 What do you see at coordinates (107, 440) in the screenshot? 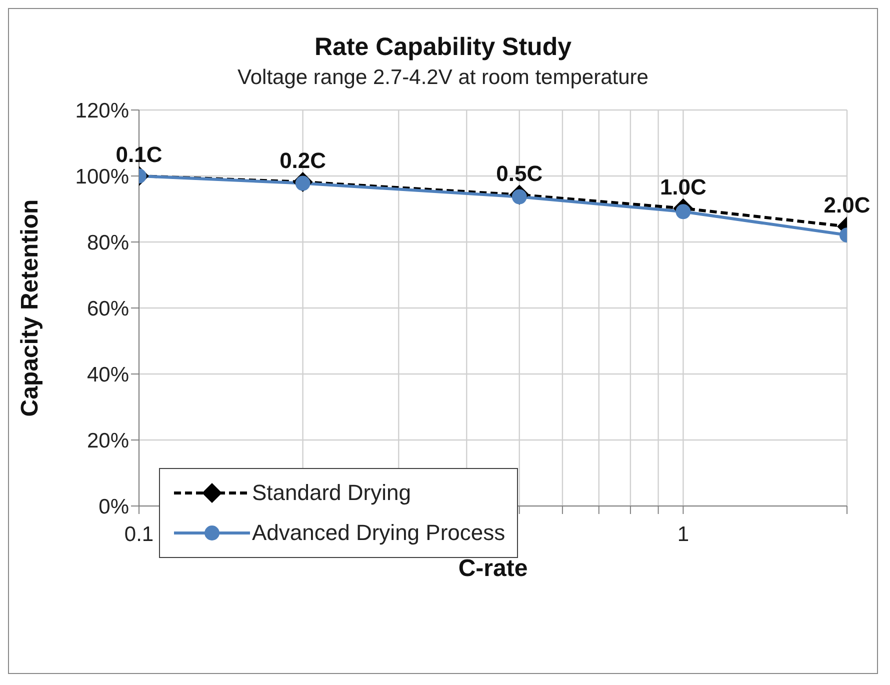
I see `y-tick-label: 20%` at bounding box center [107, 440].